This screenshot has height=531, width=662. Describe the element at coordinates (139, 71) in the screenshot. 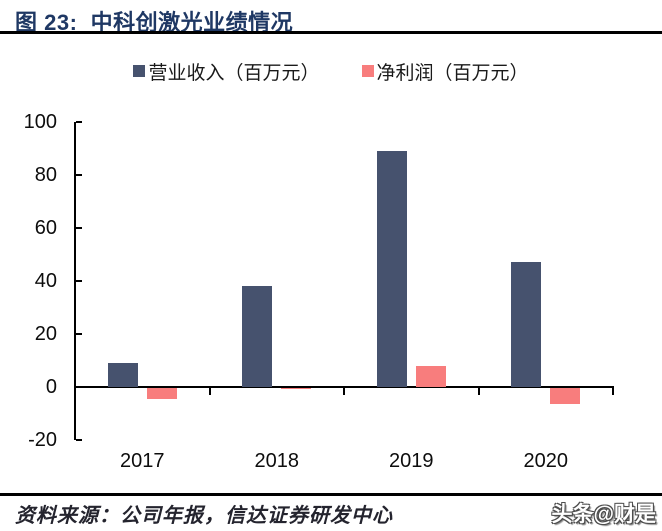

I see `revenue-swatch-icon` at that location.